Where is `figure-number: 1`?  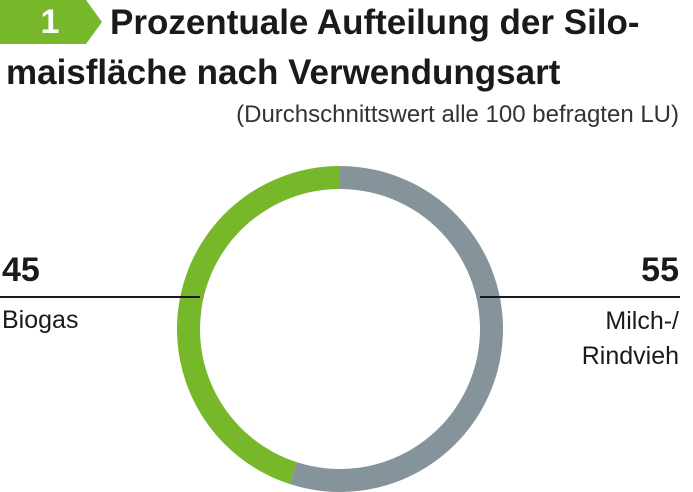 figure-number: 1 is located at coordinates (50, 22).